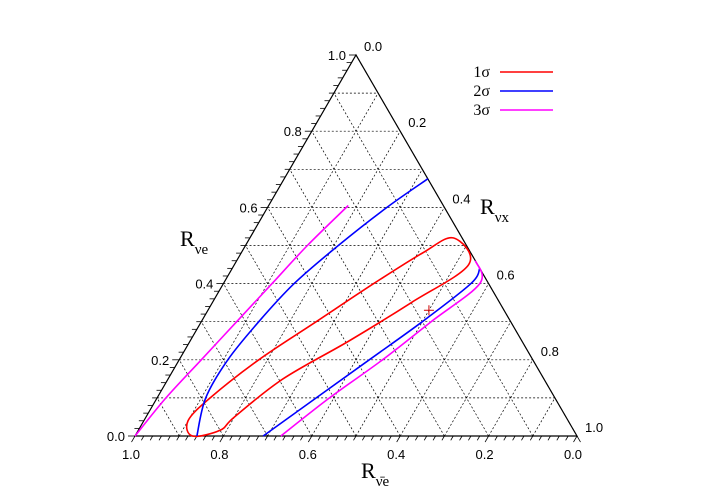  Describe the element at coordinates (249, 207) in the screenshot. I see `left-tick-label: 0.6` at that location.